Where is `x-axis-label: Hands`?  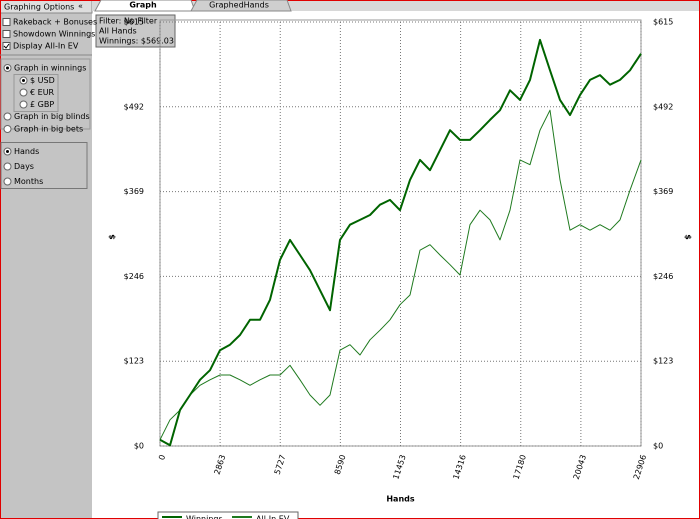
x-axis-label: Hands is located at coordinates (400, 499).